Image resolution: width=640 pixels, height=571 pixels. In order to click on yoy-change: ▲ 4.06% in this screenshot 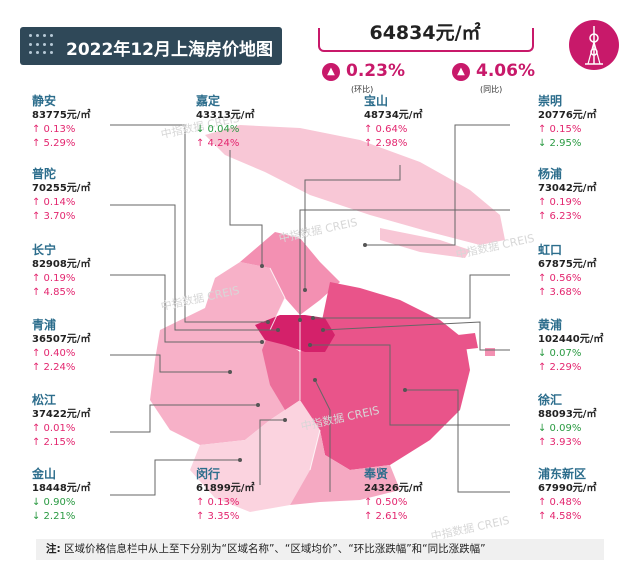, I will do `click(493, 71)`.